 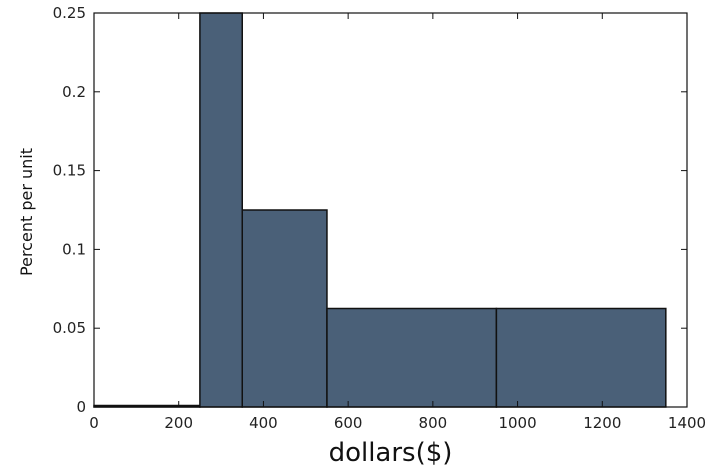 I want to click on x-tick-label: 1200, so click(x=602, y=423).